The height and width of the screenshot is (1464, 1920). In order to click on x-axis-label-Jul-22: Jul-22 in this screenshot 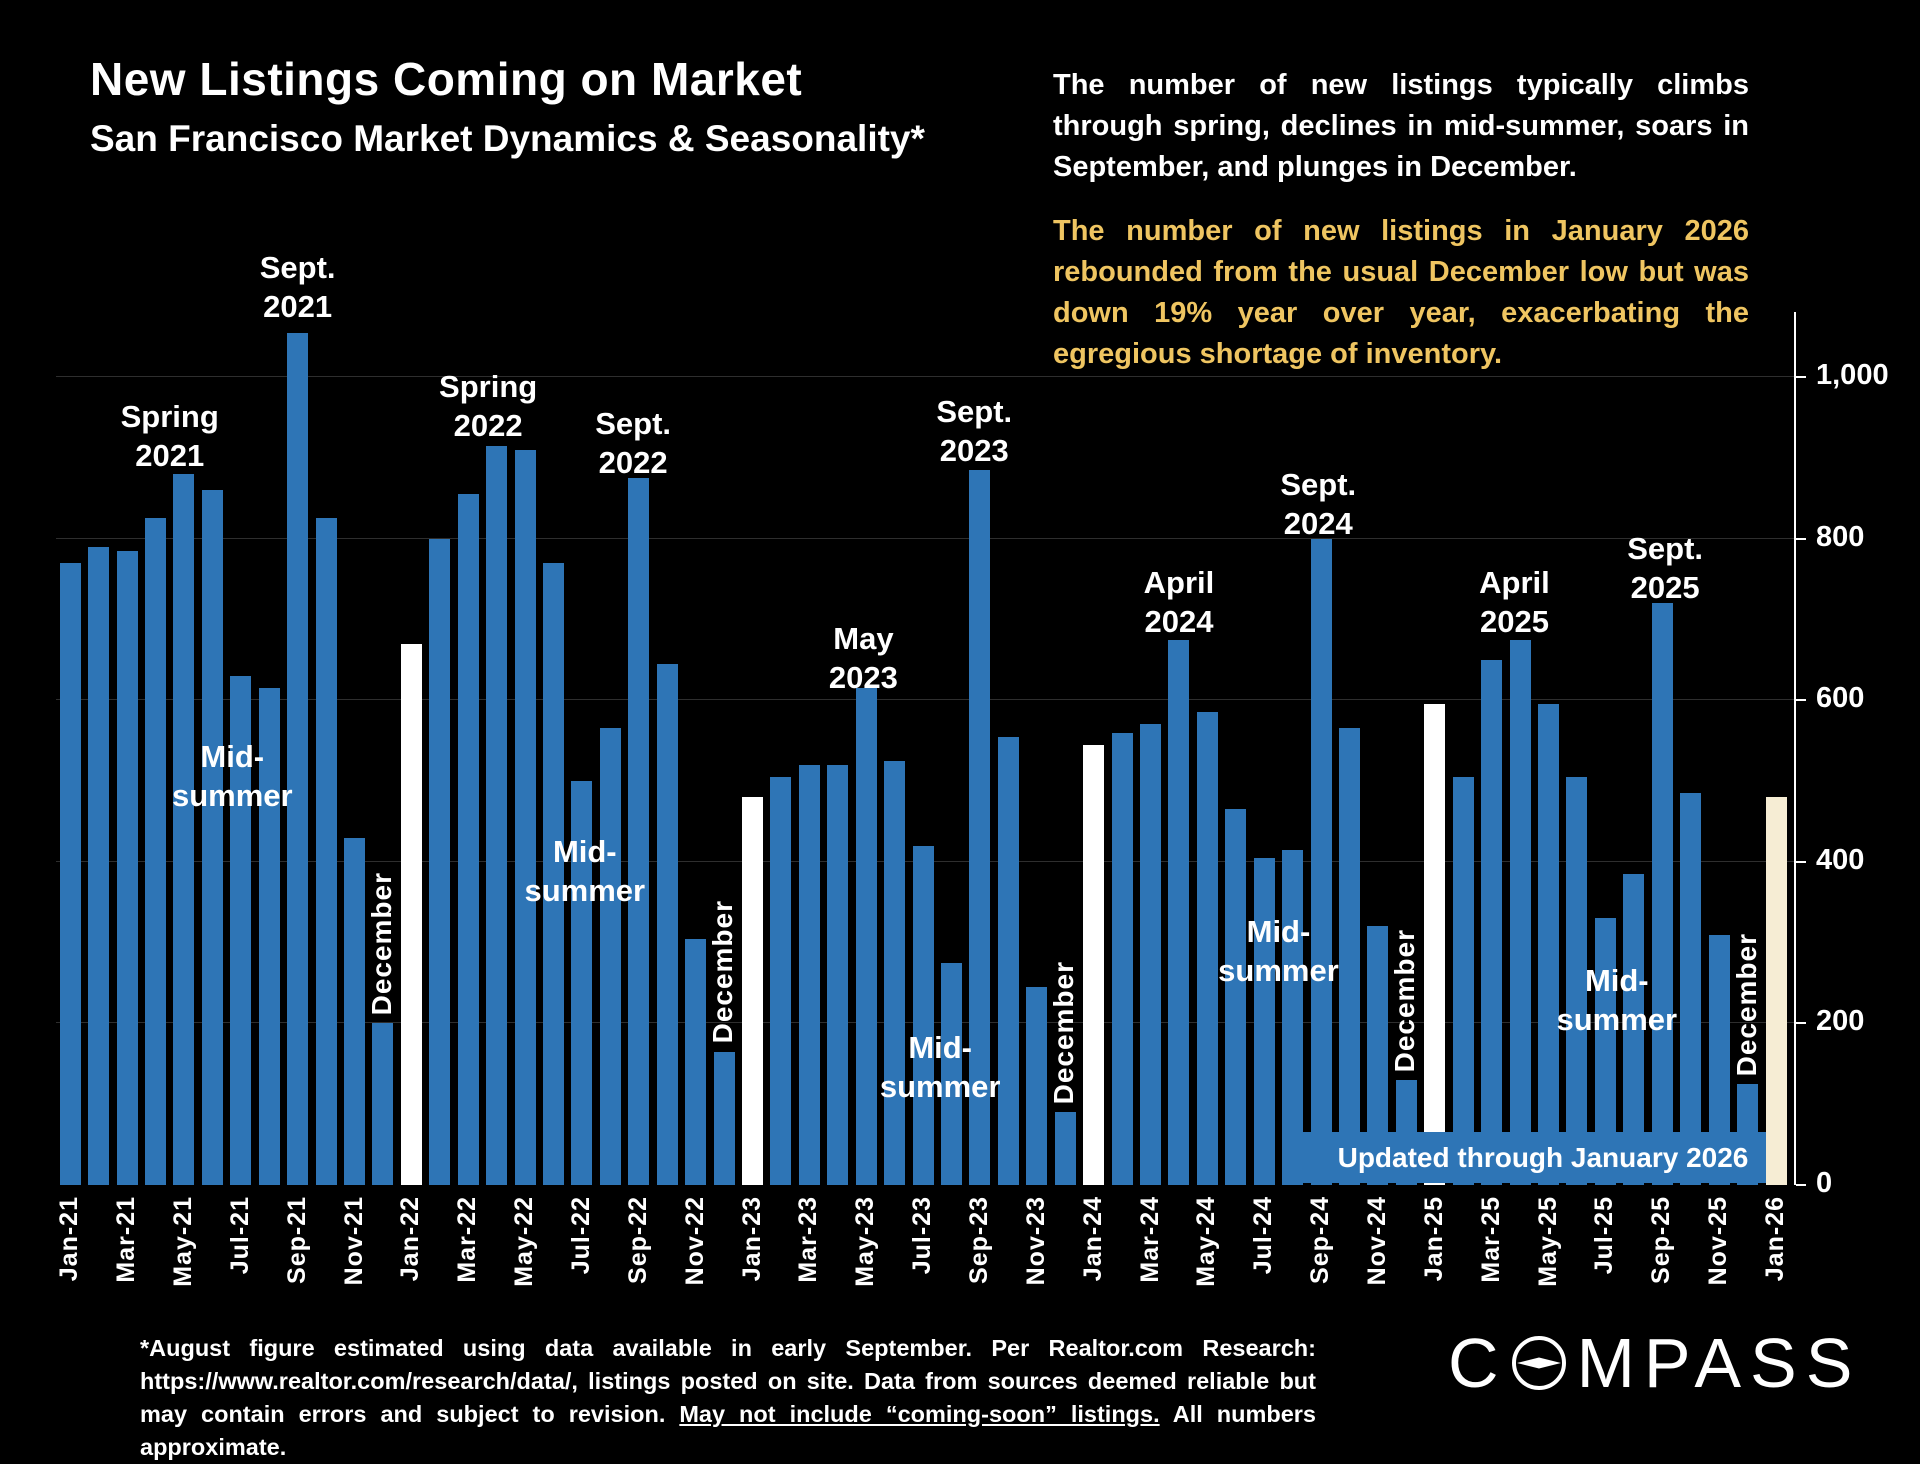, I will do `click(580, 1235)`.